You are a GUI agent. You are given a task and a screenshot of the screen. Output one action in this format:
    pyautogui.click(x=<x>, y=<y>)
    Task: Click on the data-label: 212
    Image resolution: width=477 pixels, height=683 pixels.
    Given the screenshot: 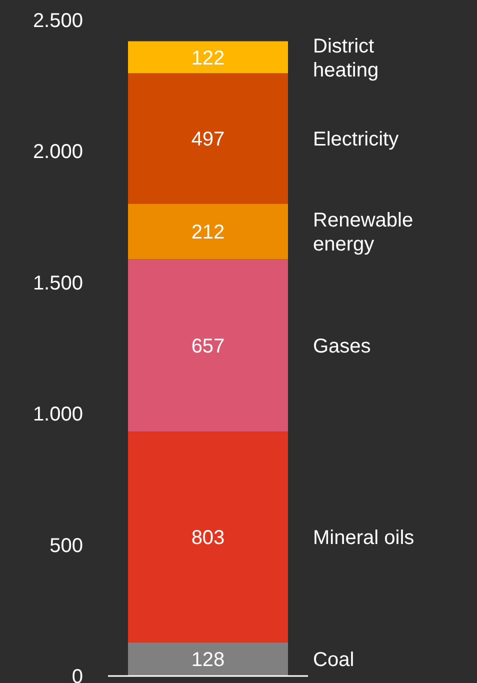 What is the action you would take?
    pyautogui.click(x=208, y=232)
    